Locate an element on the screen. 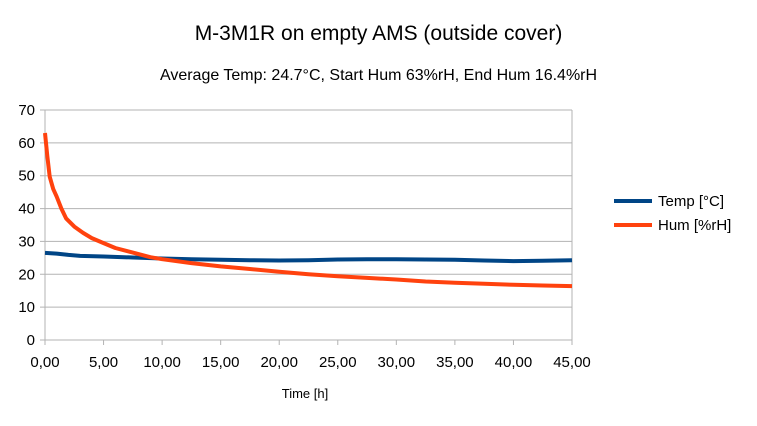 The image size is (757, 426). x-tick-label: 0,00 is located at coordinates (44, 362).